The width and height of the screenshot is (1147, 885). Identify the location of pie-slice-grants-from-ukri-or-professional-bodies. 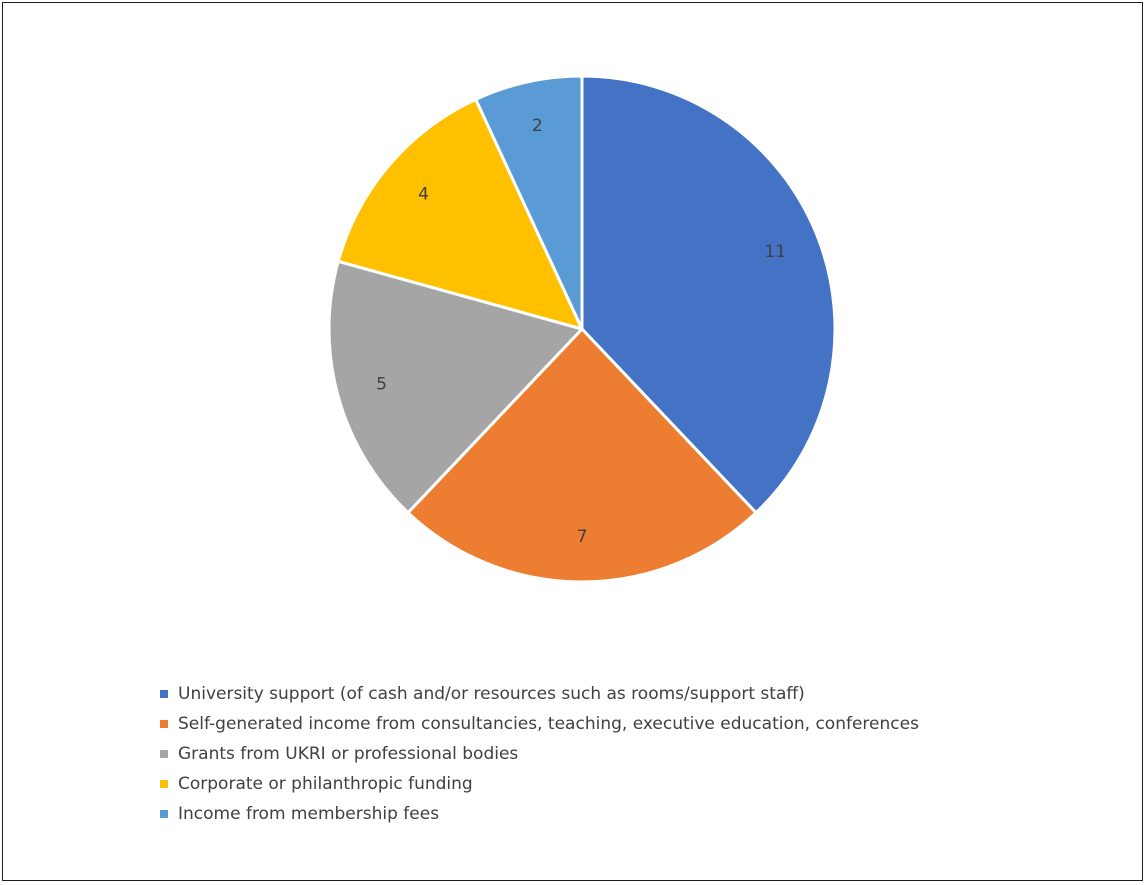
(455, 387).